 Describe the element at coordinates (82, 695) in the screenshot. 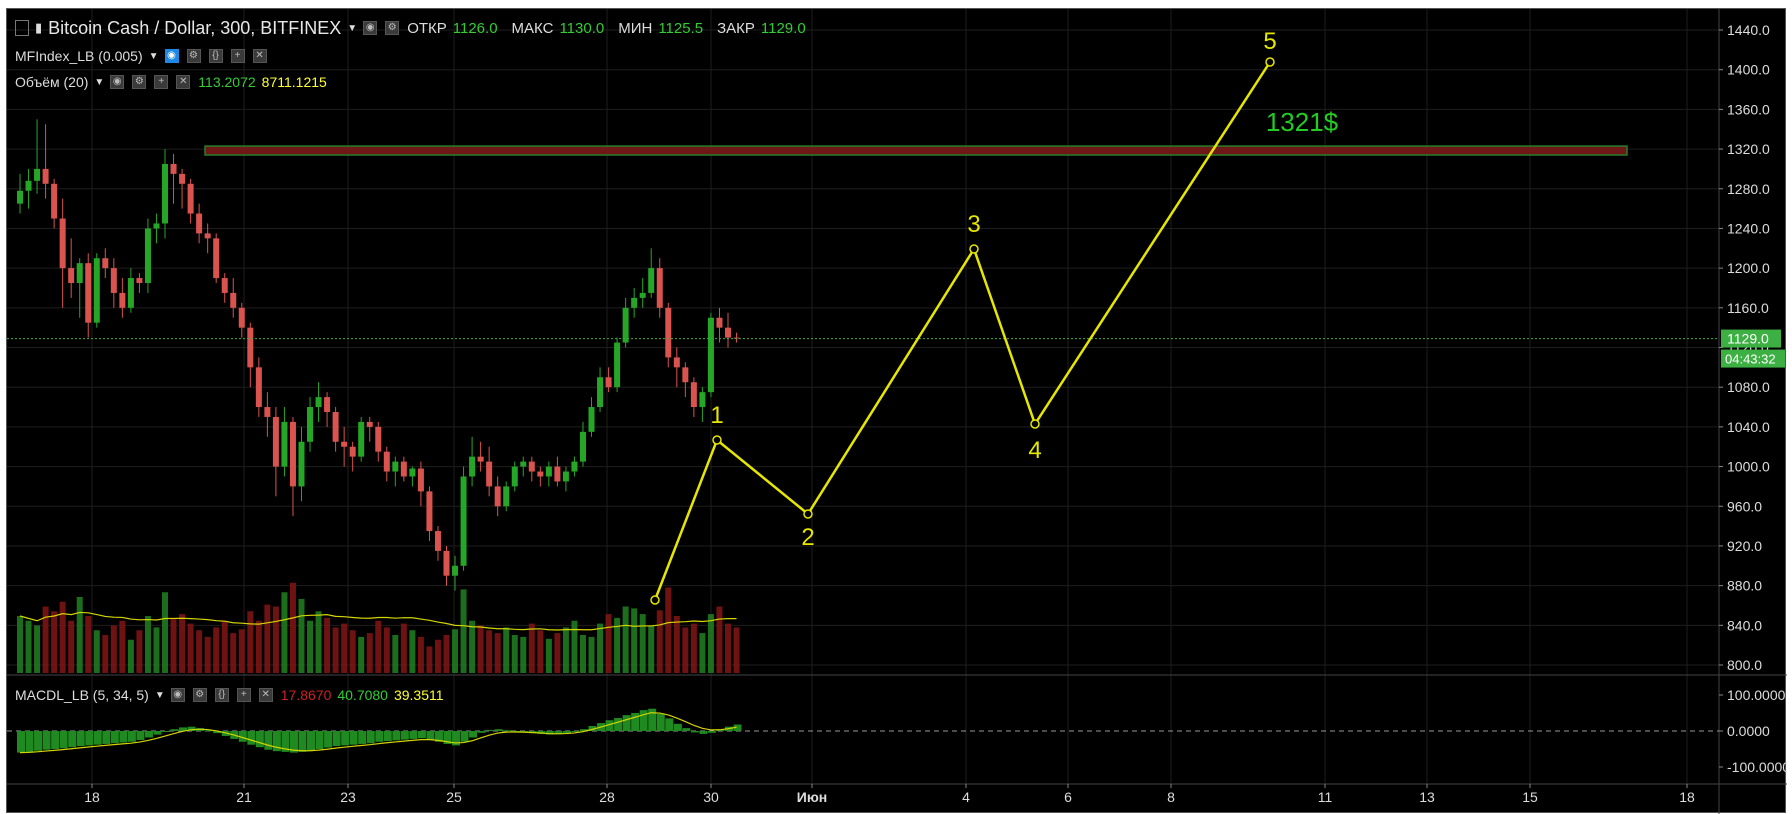

I see `macd-label: MACDL_LB (5, 34, 5)` at that location.